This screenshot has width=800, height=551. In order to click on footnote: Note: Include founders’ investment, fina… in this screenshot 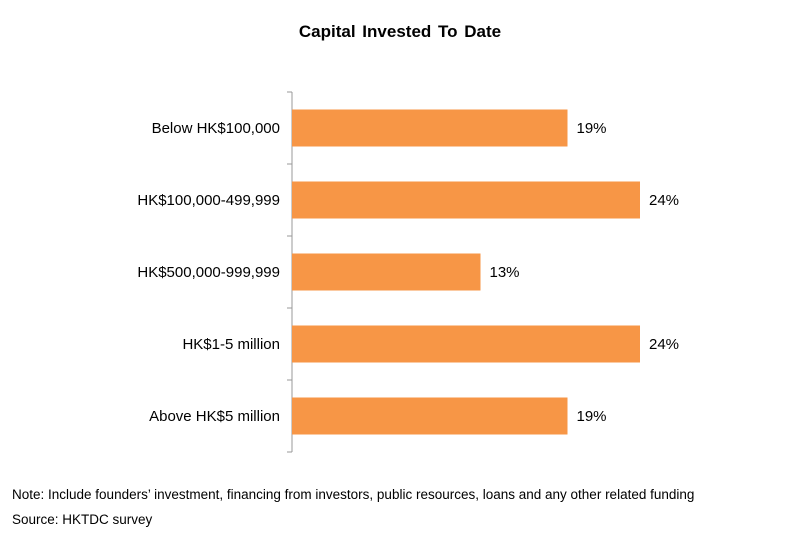, I will do `click(353, 494)`.